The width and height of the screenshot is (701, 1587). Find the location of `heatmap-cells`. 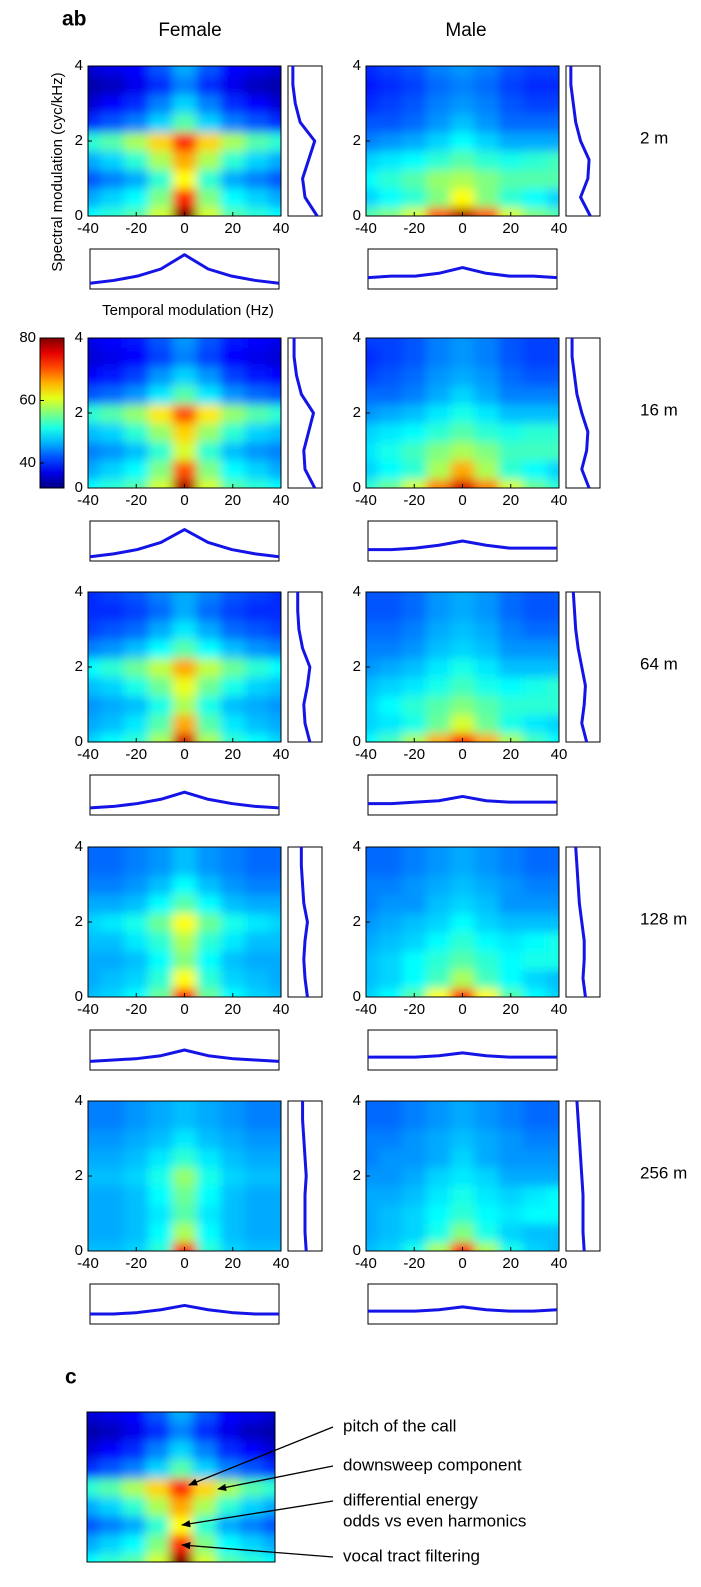

heatmap-cells is located at coordinates (462, 667).